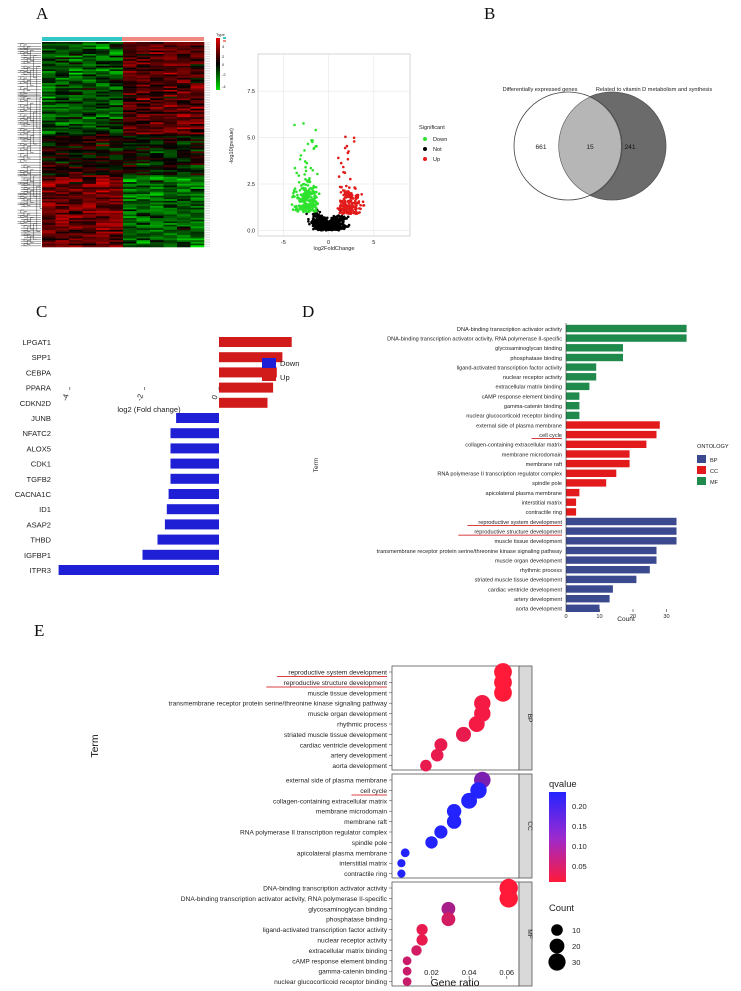  What do you see at coordinates (529, 561) in the screenshot?
I see `go-term-label: muscle organ development` at bounding box center [529, 561].